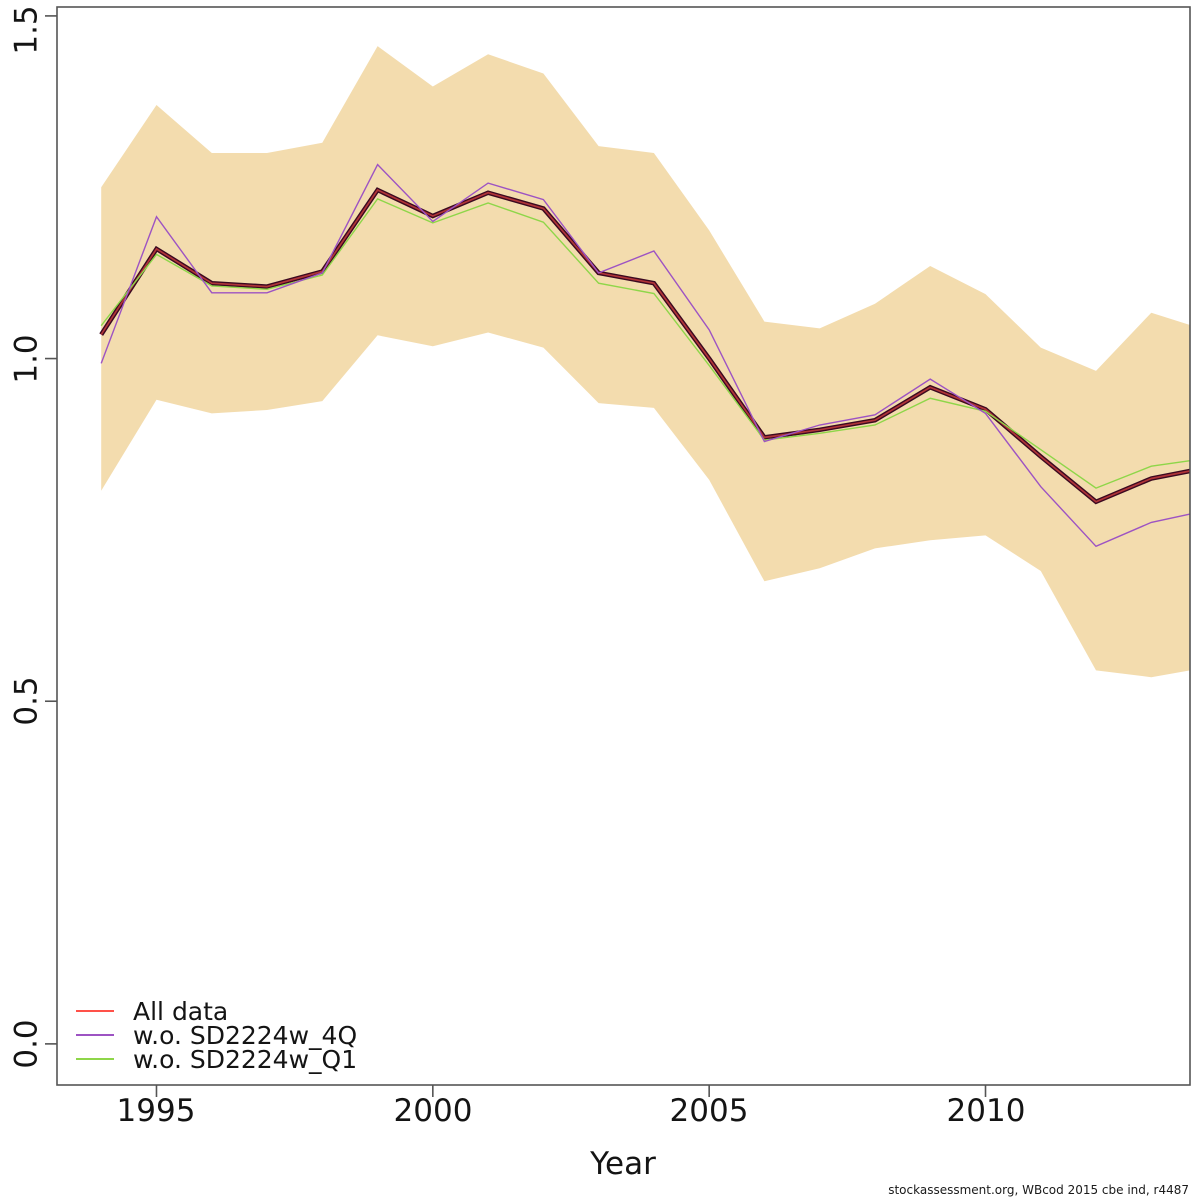 This screenshot has width=1200, height=1200. What do you see at coordinates (95, 1059) in the screenshot?
I see `wo-sd2224w-q1-line-swatch` at bounding box center [95, 1059].